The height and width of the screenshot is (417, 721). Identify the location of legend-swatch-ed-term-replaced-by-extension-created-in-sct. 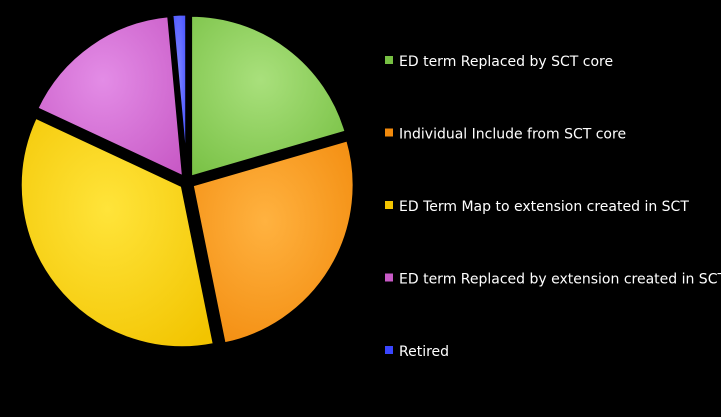
(389, 277).